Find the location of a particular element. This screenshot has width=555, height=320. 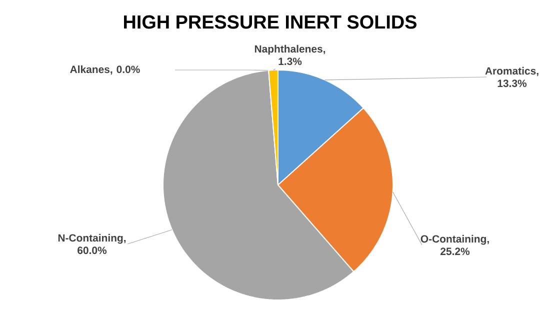

slice-label: Naphthalenes is located at coordinates (288, 49).